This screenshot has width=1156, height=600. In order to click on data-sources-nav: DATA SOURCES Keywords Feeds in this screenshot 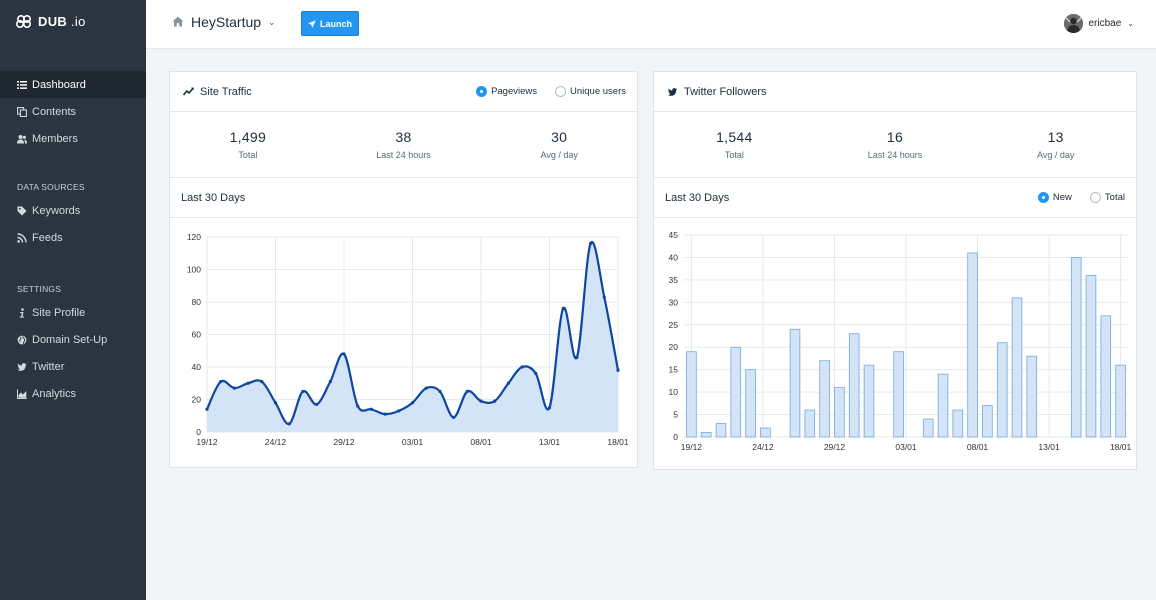, I will do `click(73, 214)`.